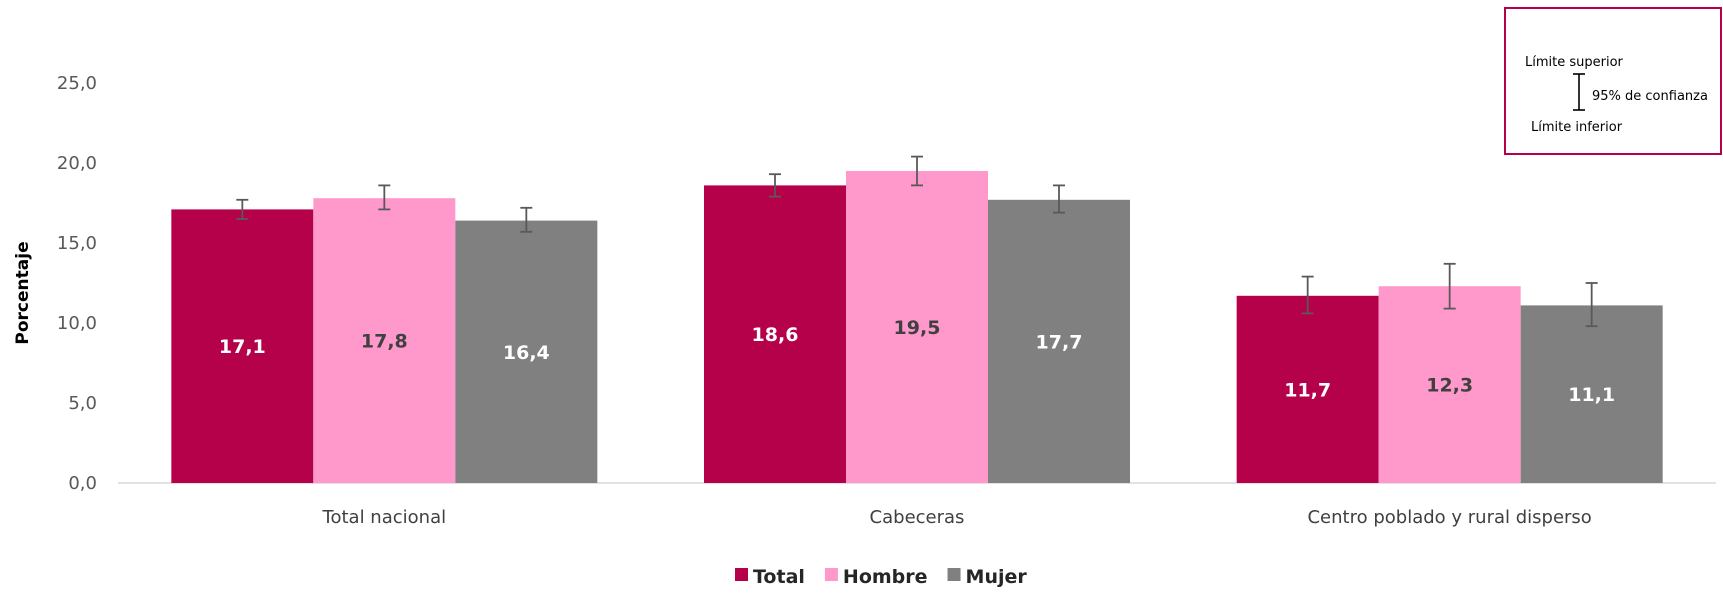  I want to click on data-label: 17,8, so click(384, 342).